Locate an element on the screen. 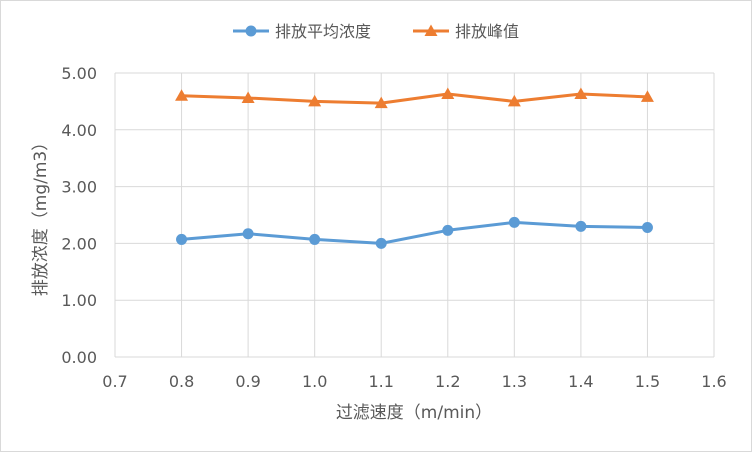  x-tick-label: 1.1 is located at coordinates (380, 381).